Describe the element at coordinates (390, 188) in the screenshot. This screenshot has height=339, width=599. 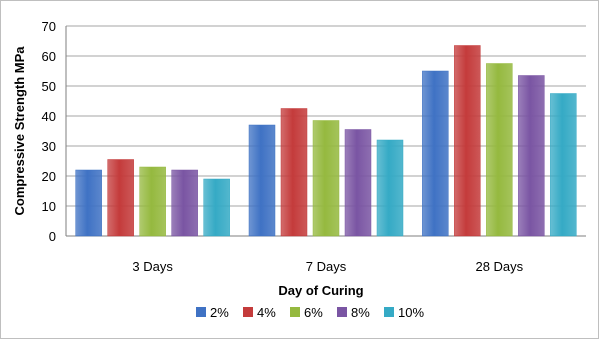
I see `bar-10pct-7-days` at that location.